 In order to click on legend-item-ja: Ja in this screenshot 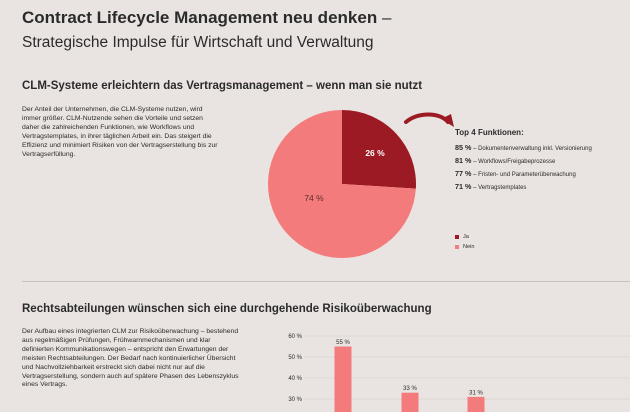, I will do `click(465, 237)`.